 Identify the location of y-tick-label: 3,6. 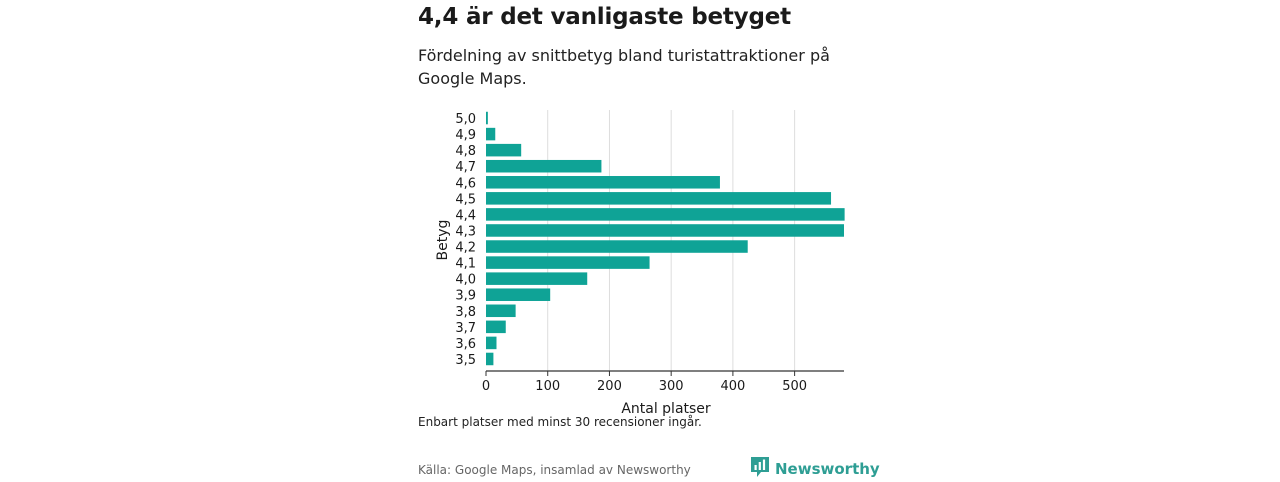
(465, 344).